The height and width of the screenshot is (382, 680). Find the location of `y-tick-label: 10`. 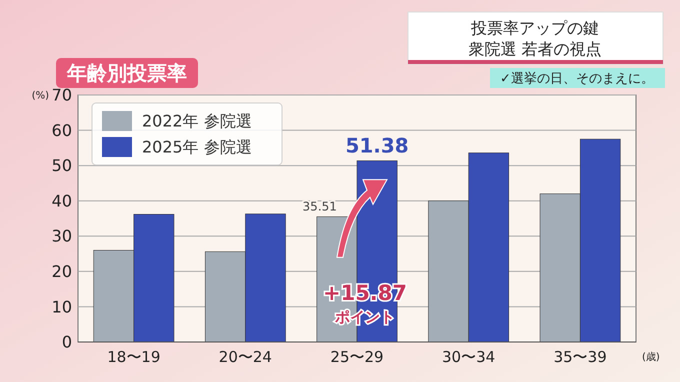

y-tick-label: 10 is located at coordinates (62, 306).